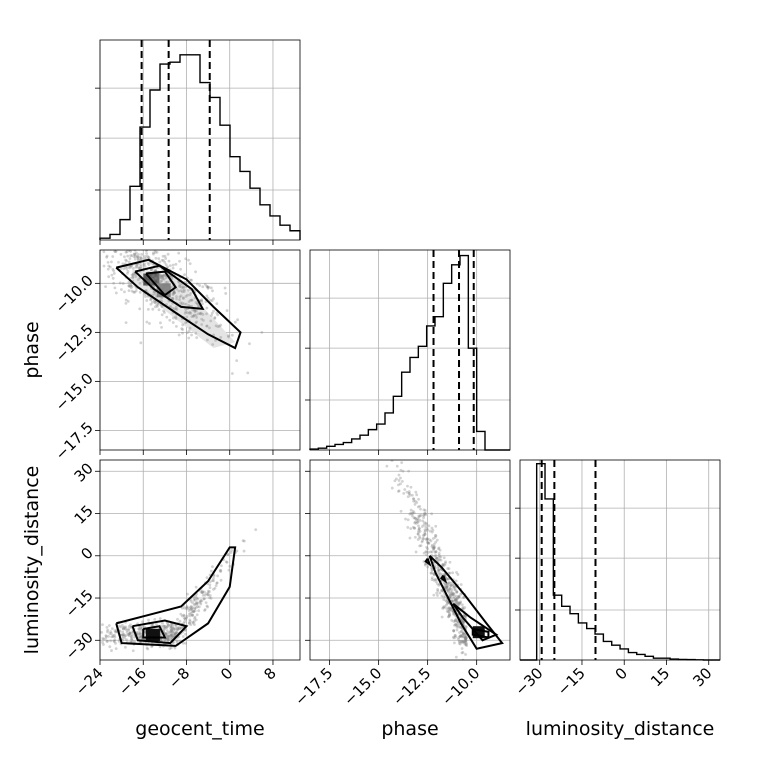 The width and height of the screenshot is (760, 760). I want to click on scatter-time-phase-contour, so click(161, 283).